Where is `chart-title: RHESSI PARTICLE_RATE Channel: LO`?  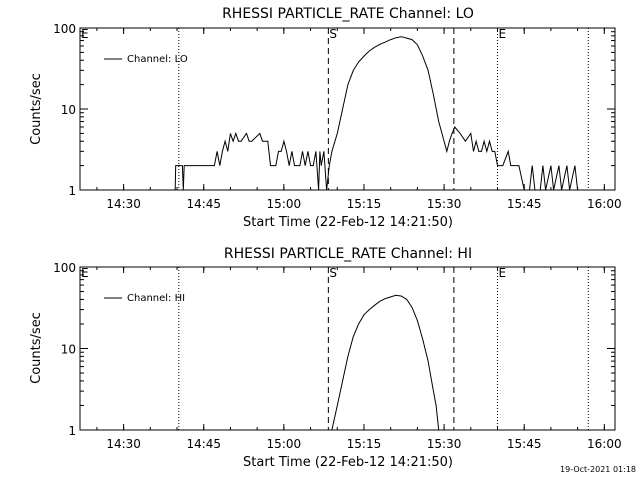 chart-title: RHESSI PARTICLE_RATE Channel: LO is located at coordinates (348, 14).